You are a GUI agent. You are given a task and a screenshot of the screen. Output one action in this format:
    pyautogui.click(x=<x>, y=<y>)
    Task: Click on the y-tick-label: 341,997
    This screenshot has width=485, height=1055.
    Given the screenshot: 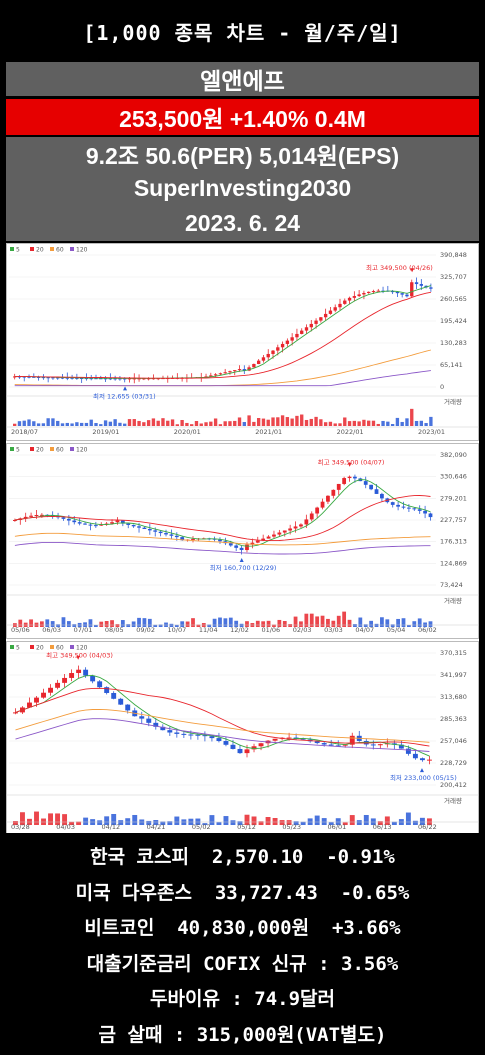 What is the action you would take?
    pyautogui.click(x=453, y=675)
    